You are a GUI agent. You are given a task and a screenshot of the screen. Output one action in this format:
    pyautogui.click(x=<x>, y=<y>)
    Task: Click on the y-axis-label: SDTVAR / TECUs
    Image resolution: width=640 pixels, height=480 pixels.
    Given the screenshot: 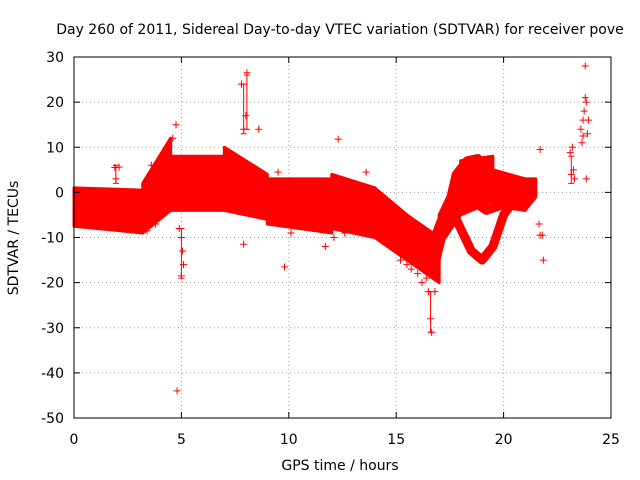 What is the action you would take?
    pyautogui.click(x=14, y=238)
    